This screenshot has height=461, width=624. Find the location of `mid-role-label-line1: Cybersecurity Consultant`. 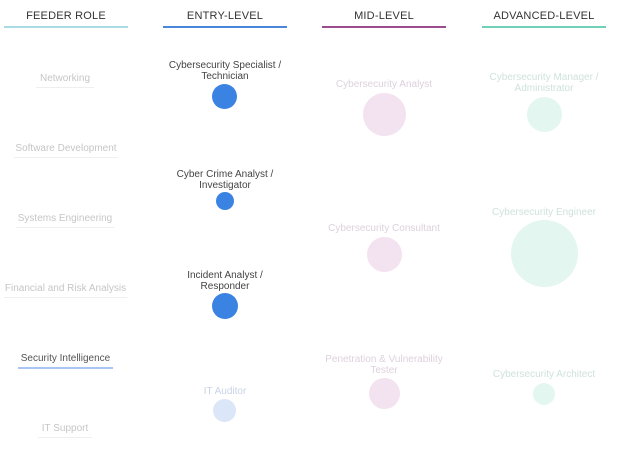

mid-role-label-line1: Cybersecurity Consultant is located at coordinates (384, 228).